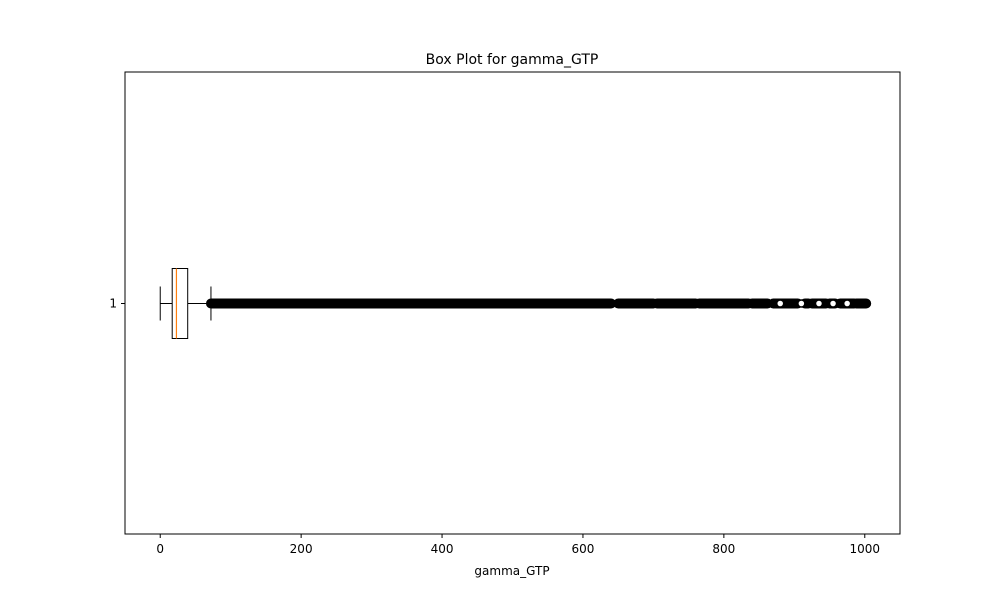  I want to click on x-tick-label: 1000, so click(864, 549).